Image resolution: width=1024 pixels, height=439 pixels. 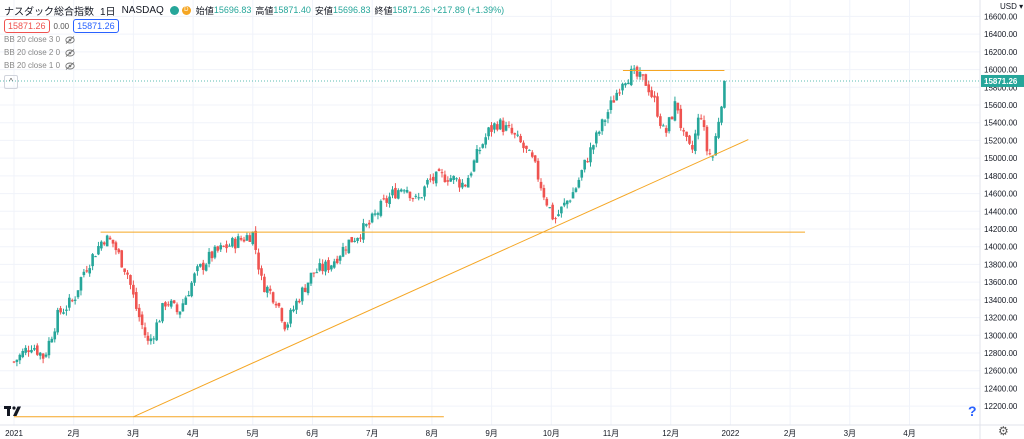 I want to click on currency-label: USD ▾, so click(x=1012, y=6).